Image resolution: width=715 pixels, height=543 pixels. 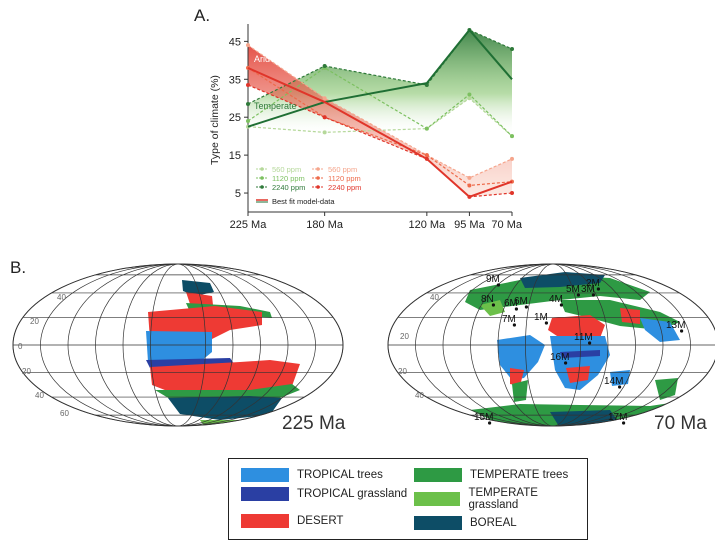 What do you see at coordinates (238, 194) in the screenshot?
I see `y-tick-label: 5` at bounding box center [238, 194].